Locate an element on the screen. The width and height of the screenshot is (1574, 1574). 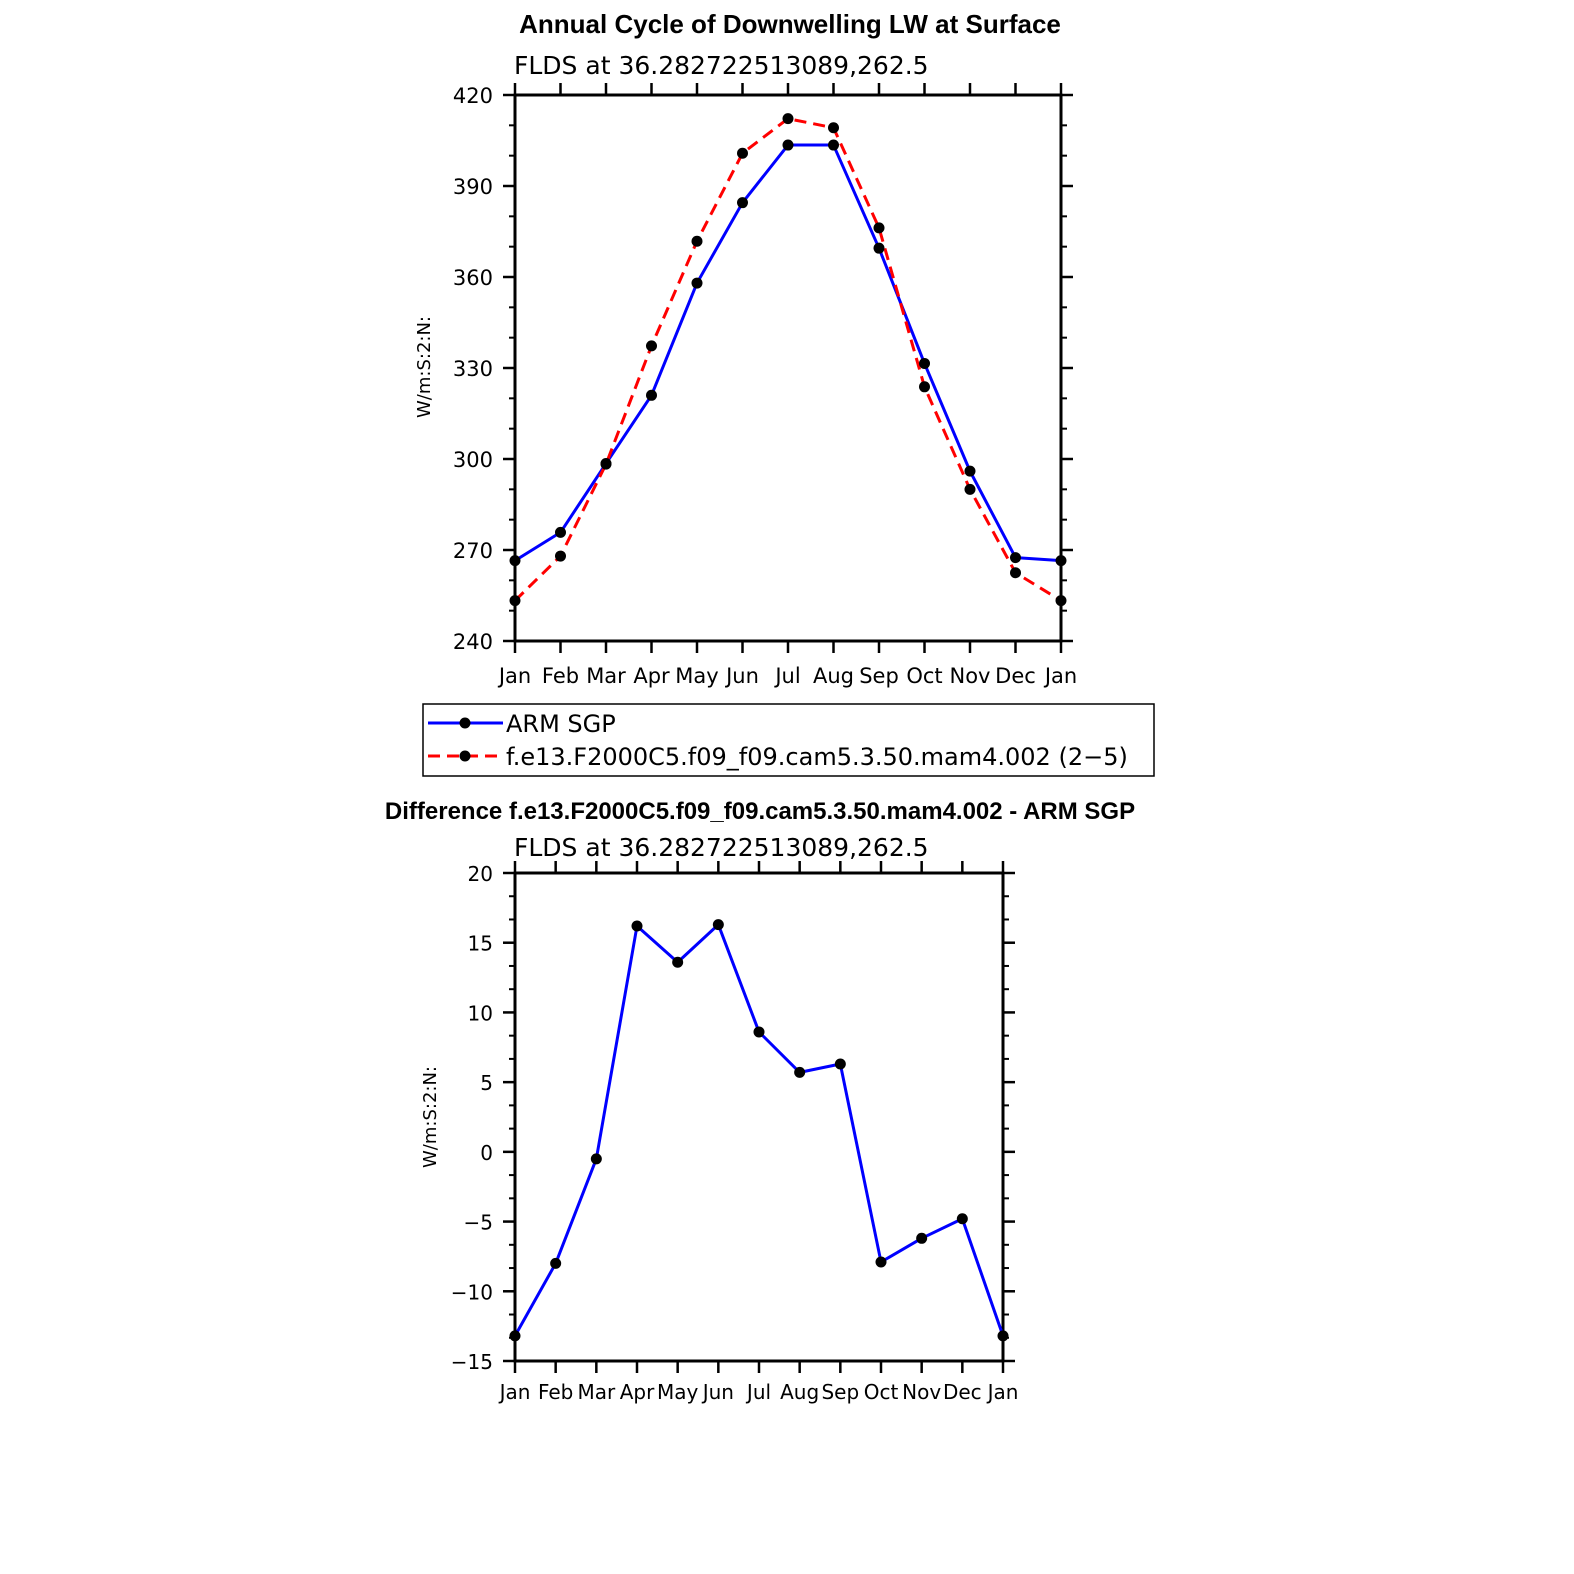
chart1-y-ticks: 240 270 300 330 360 390 420 is located at coordinates (763, 369).